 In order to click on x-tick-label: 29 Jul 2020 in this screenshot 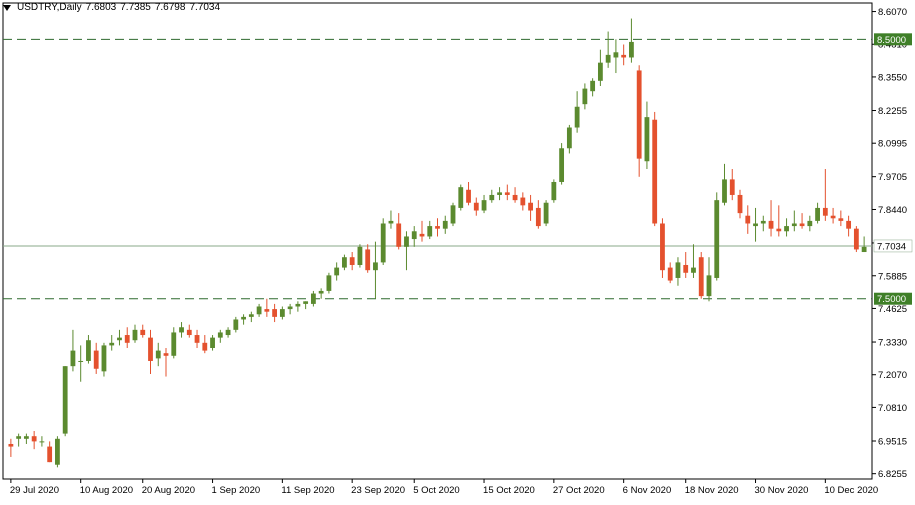, I will do `click(34, 490)`.